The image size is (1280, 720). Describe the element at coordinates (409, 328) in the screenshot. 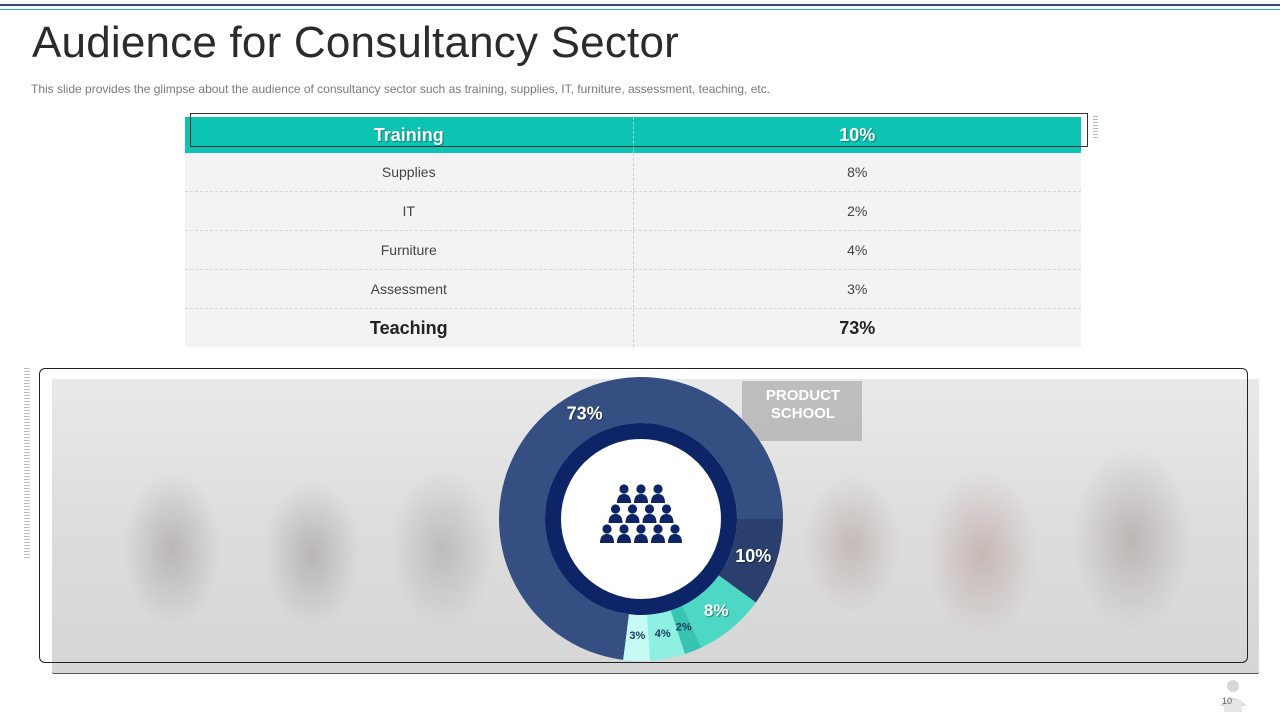

I see `table-cell-label: Teaching` at that location.